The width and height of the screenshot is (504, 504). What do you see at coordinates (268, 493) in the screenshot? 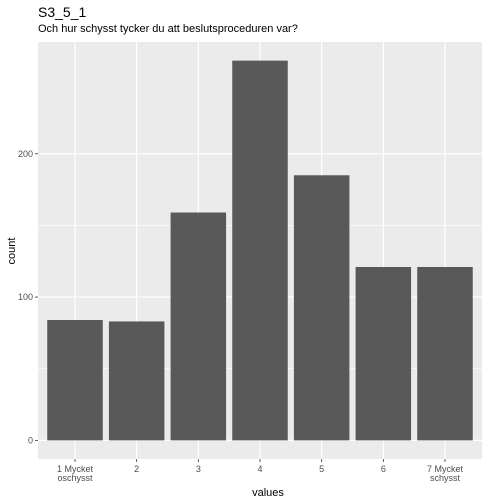
I see `x-axis-title: values` at bounding box center [268, 493].